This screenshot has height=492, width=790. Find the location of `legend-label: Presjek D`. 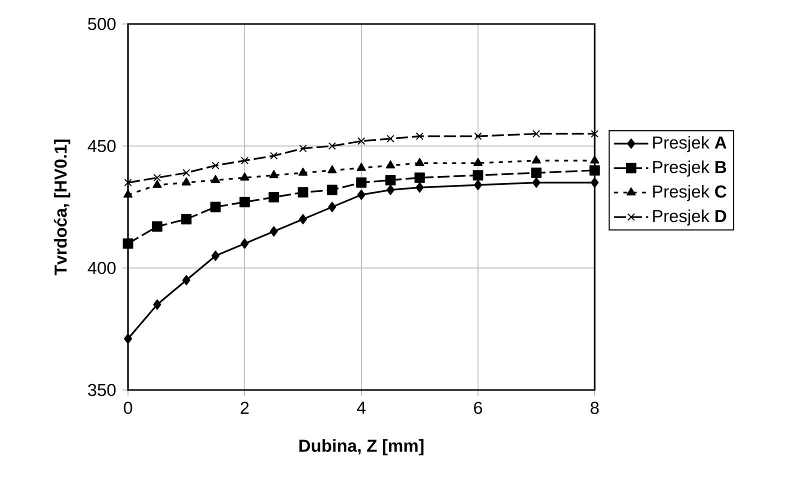

legend-label: Presjek D is located at coordinates (689, 217).